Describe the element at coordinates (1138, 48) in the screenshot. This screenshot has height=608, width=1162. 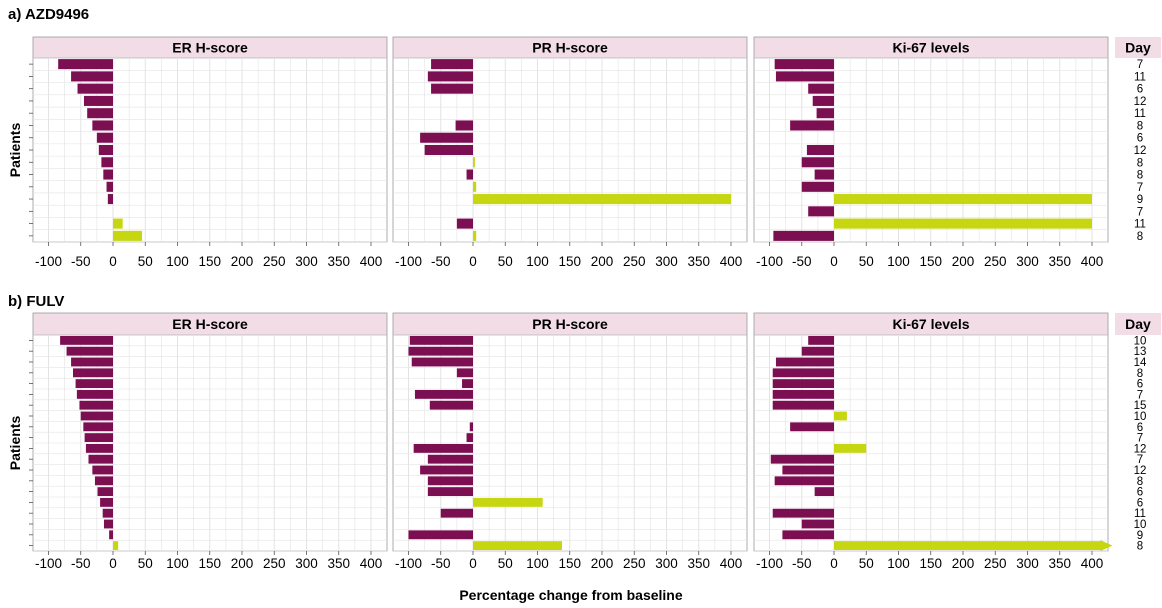
I see `day-header: Day` at that location.